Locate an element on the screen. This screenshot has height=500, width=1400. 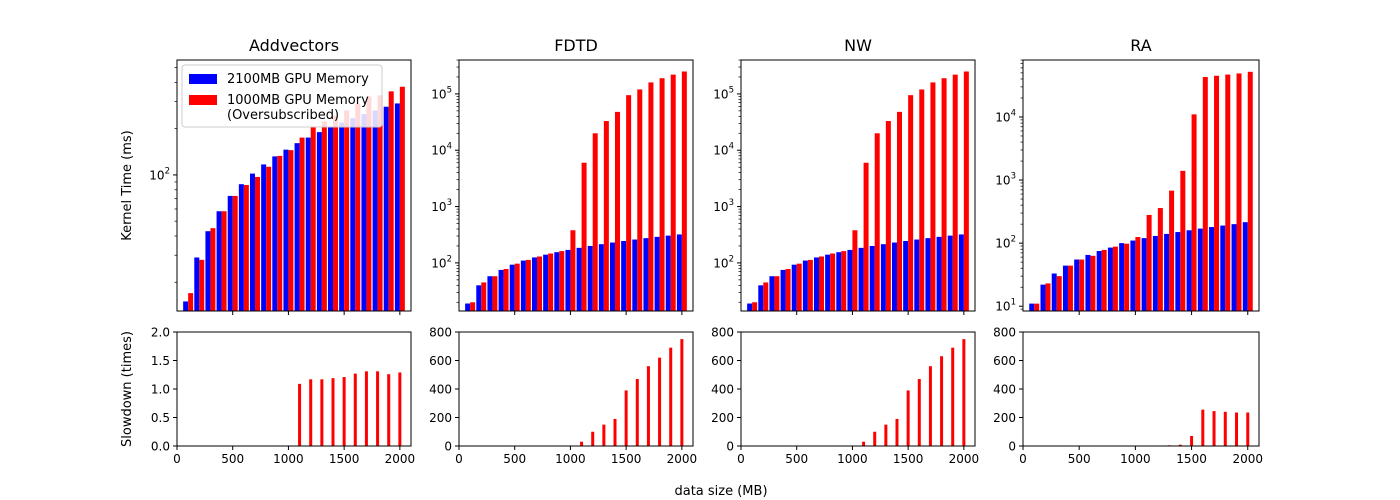
y-axis-label: Kernel Time (ms) is located at coordinates (127, 185).